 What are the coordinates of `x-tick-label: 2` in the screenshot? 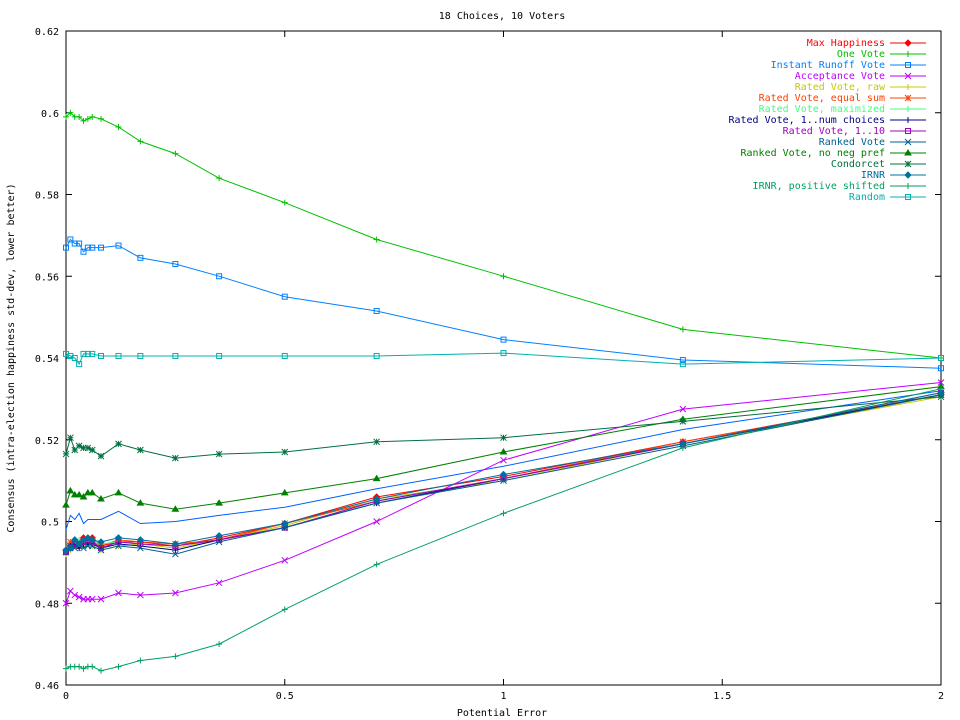 It's located at (941, 696).